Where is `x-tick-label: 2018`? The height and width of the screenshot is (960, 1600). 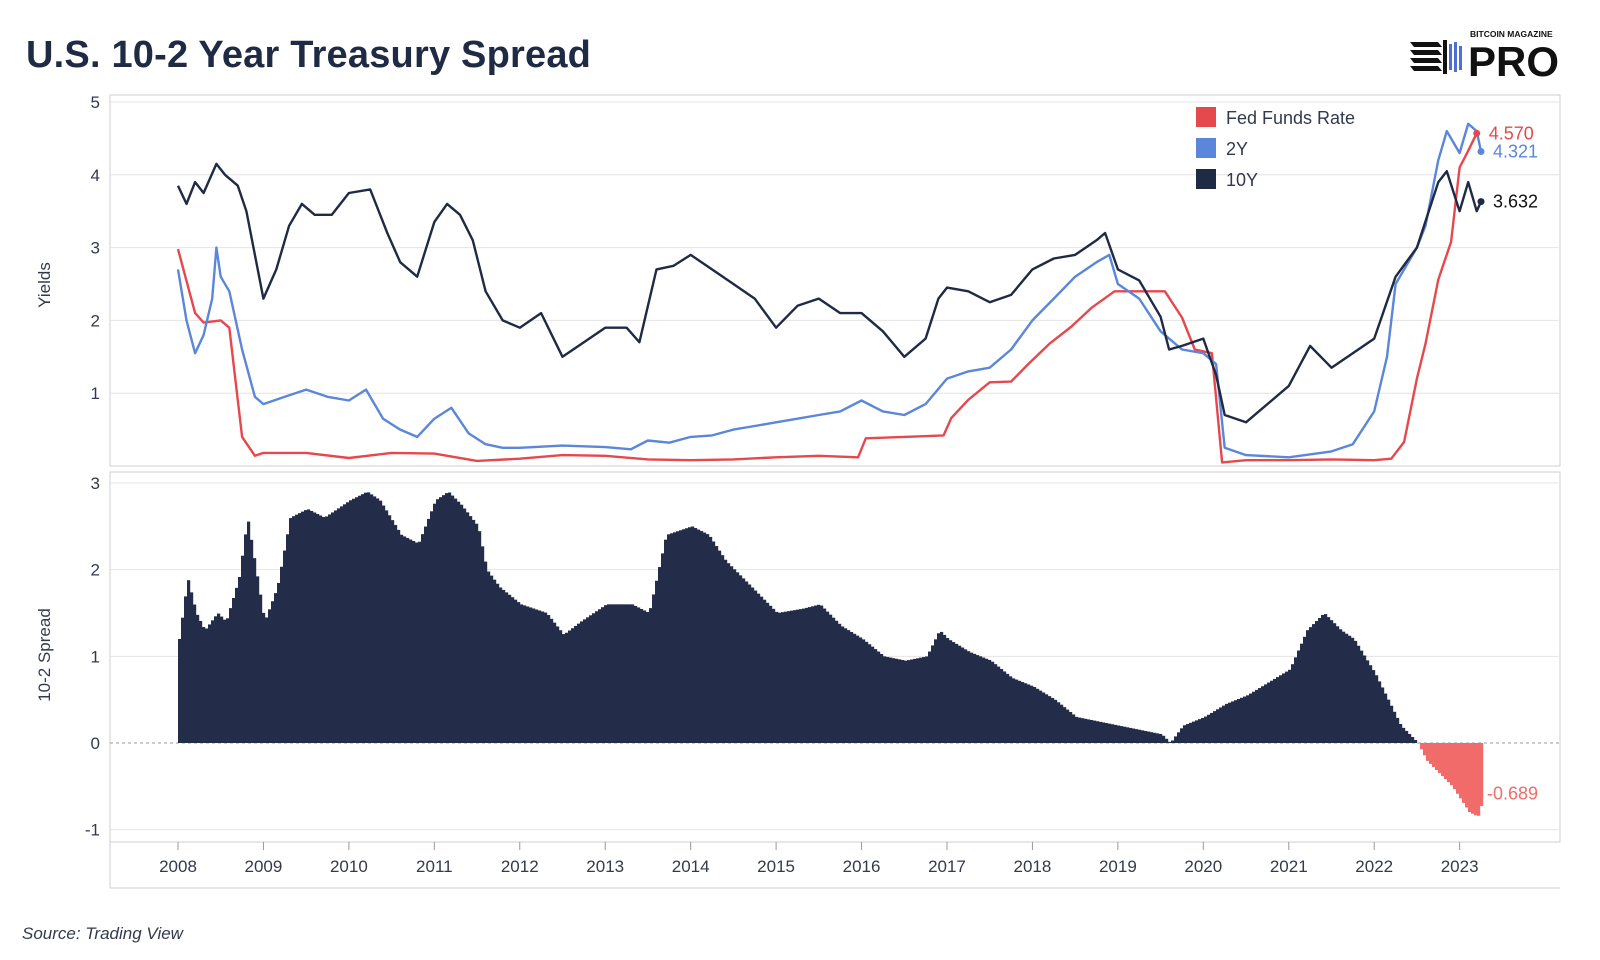 x-tick-label: 2018 is located at coordinates (1033, 866).